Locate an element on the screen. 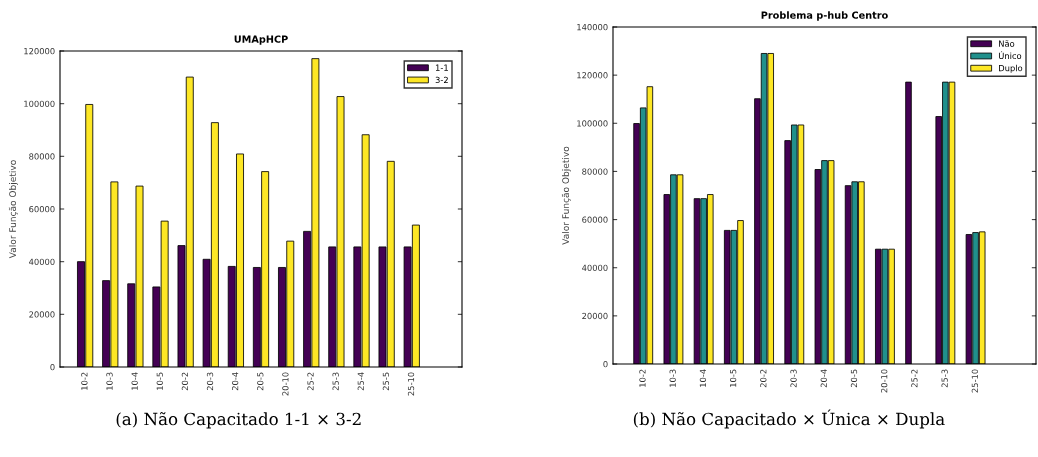  legend-label: 3-2 is located at coordinates (441, 80).